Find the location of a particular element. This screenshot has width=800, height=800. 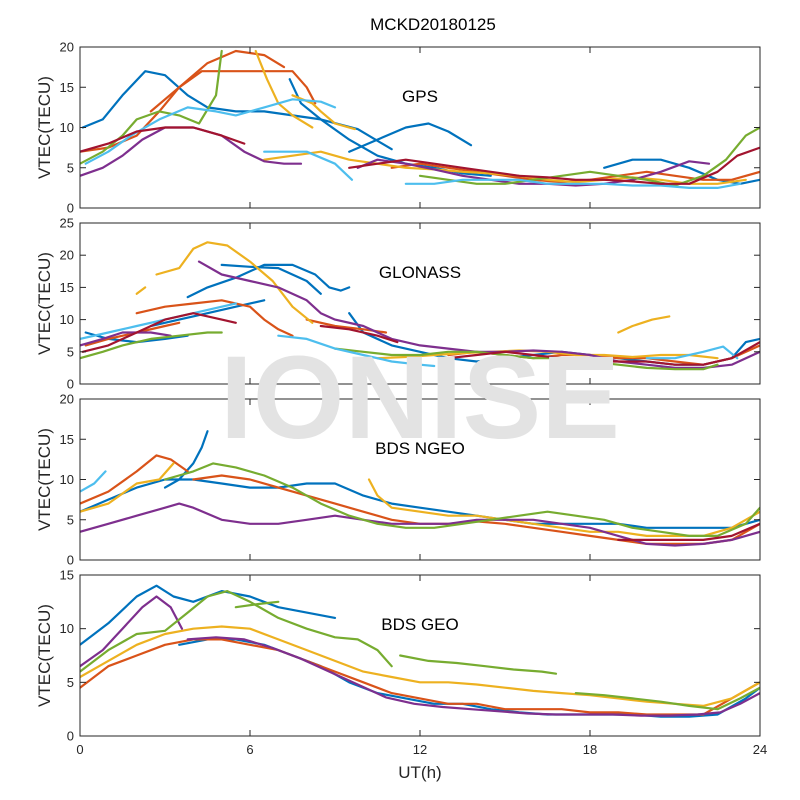

y-tick-label: 25 is located at coordinates (67, 223).